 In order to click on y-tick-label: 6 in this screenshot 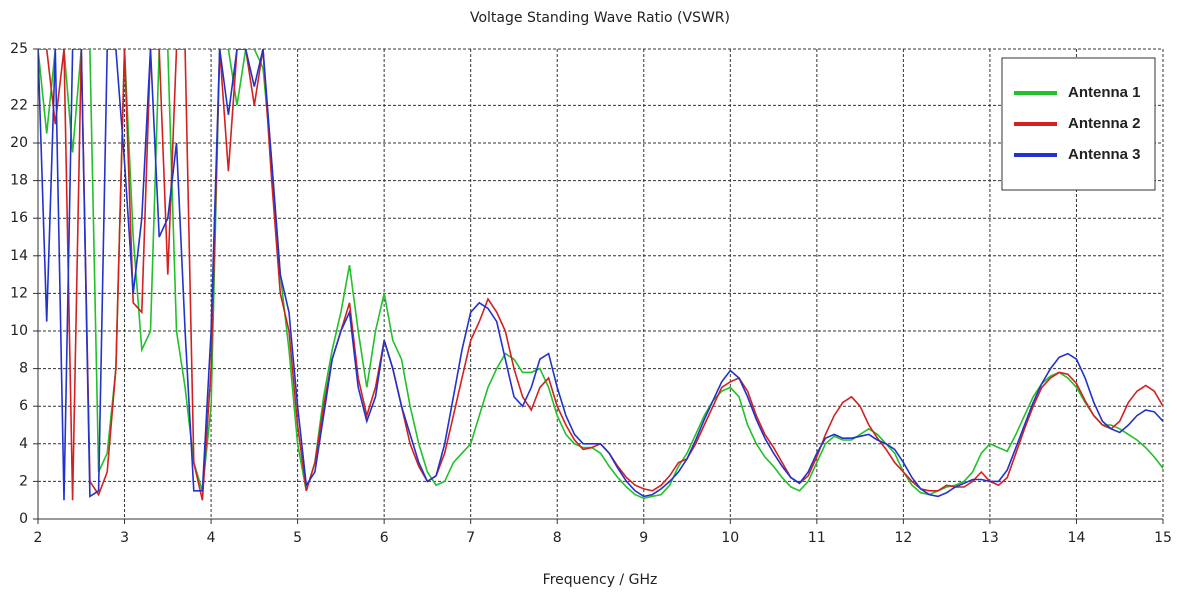, I will do `click(23, 406)`.